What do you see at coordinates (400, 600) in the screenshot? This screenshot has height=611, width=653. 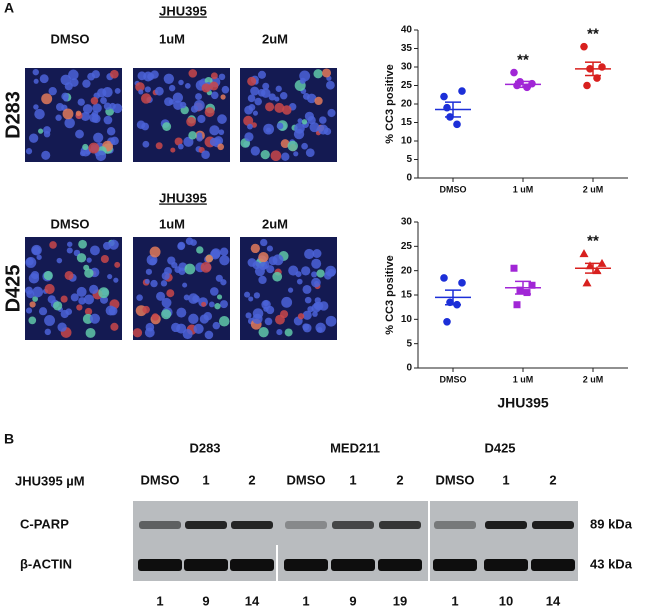 I see `quantification: 19` at bounding box center [400, 600].